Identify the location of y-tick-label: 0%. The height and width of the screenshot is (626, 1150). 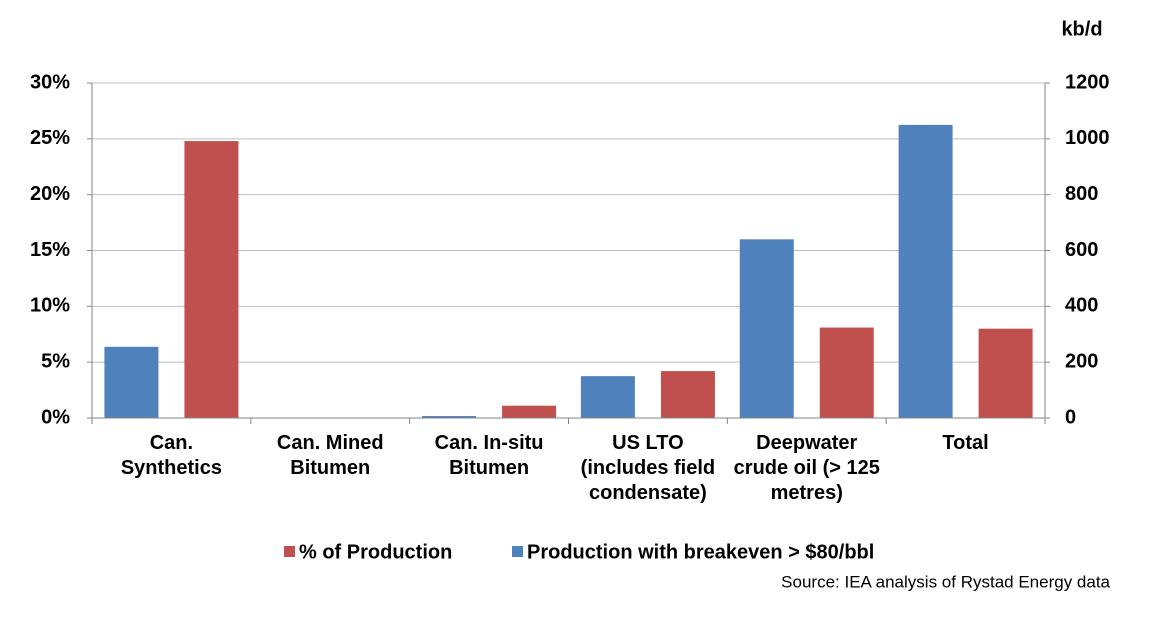
(55, 417).